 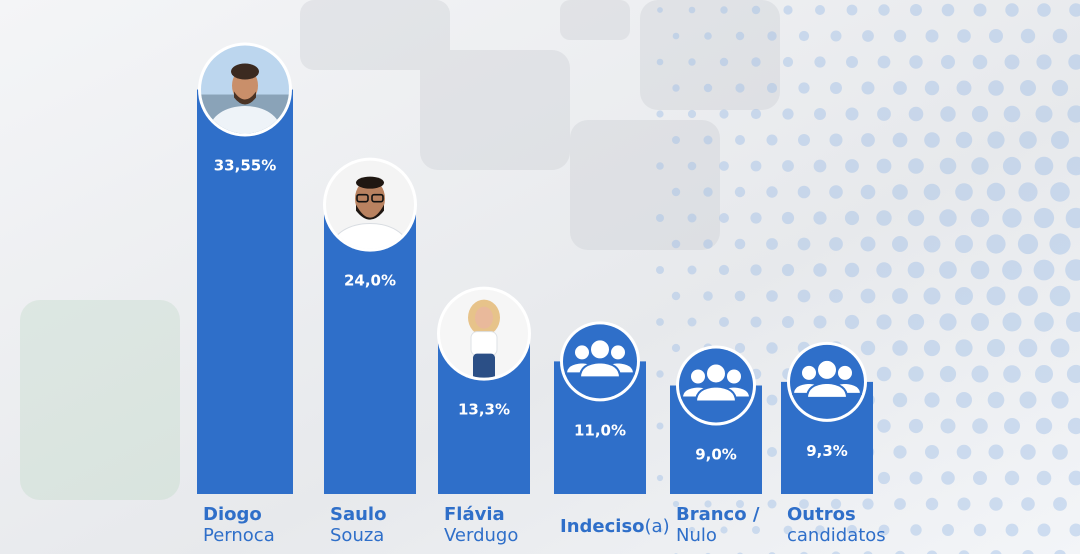 What do you see at coordinates (370, 281) in the screenshot?
I see `value-label: 24,0%` at bounding box center [370, 281].